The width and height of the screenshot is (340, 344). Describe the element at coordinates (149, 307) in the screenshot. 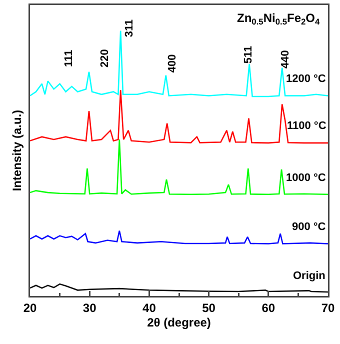

I see `x-tick-label: 40` at that location.